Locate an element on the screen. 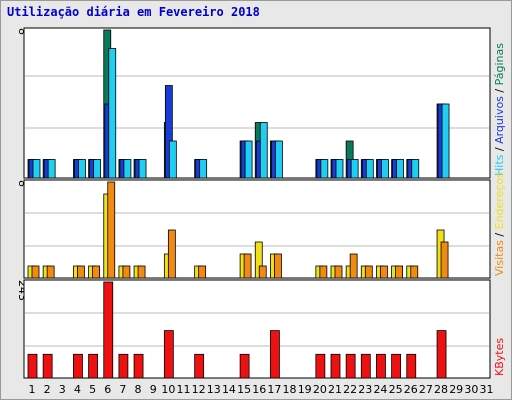 The height and width of the screenshot is (400, 512). x-tick-label-12: 12 is located at coordinates (199, 389).